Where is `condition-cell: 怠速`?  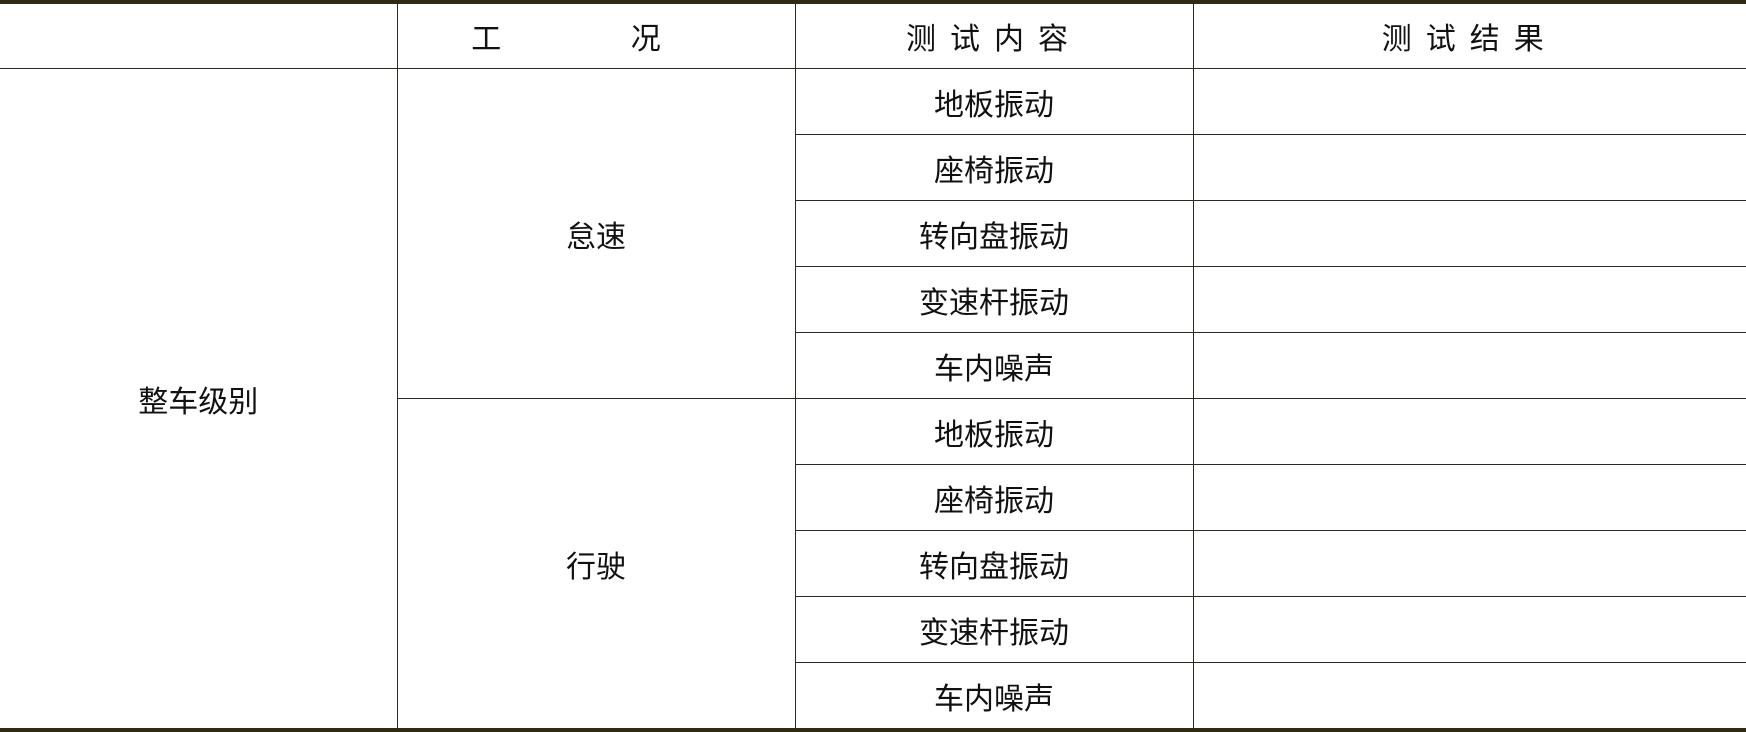
condition-cell: 怠速 is located at coordinates (596, 233).